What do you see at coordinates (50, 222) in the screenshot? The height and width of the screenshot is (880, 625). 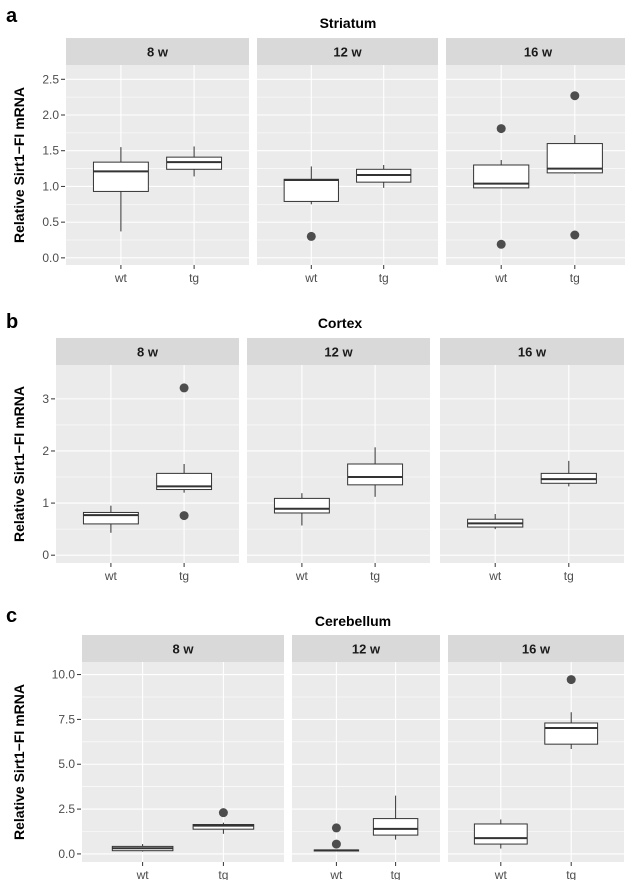 I see `y-tick-label: 0.5` at bounding box center [50, 222].